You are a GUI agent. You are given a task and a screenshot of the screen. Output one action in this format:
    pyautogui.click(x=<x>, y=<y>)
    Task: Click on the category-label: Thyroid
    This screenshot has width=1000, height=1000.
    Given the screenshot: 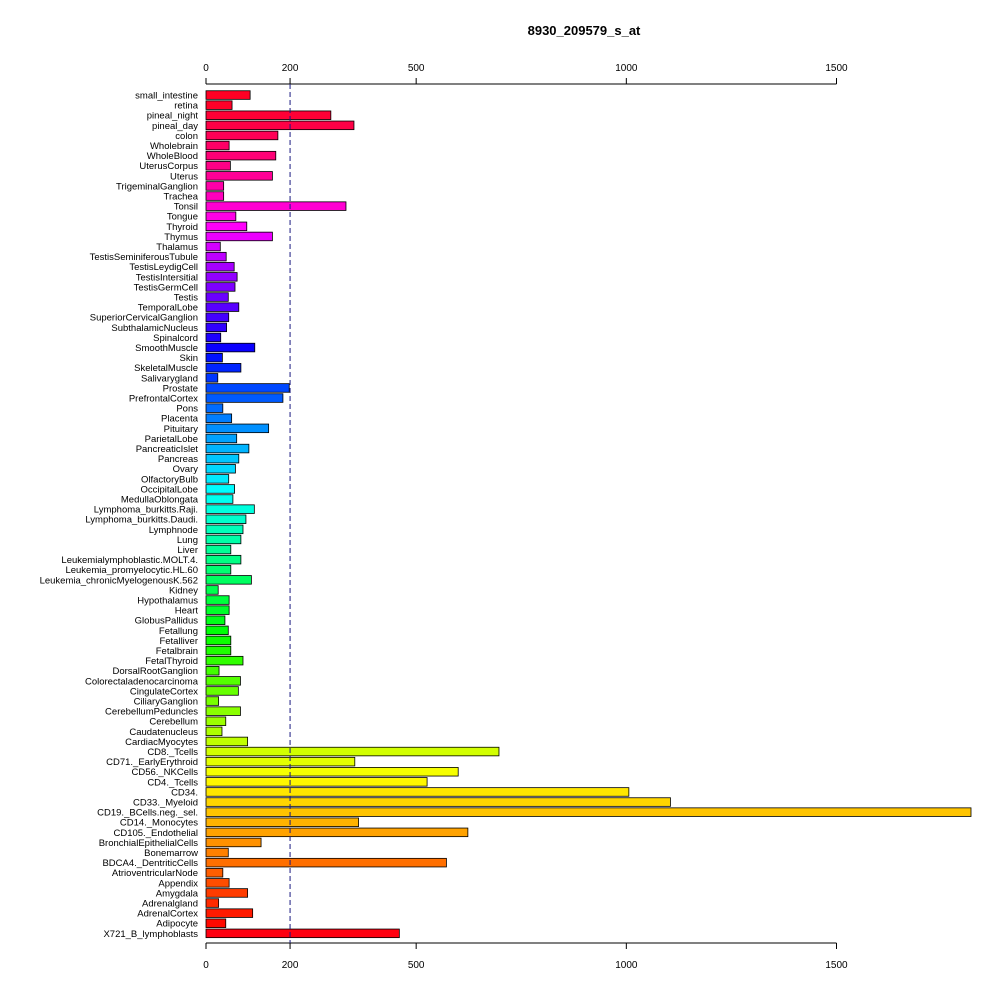 What is the action you would take?
    pyautogui.click(x=182, y=227)
    